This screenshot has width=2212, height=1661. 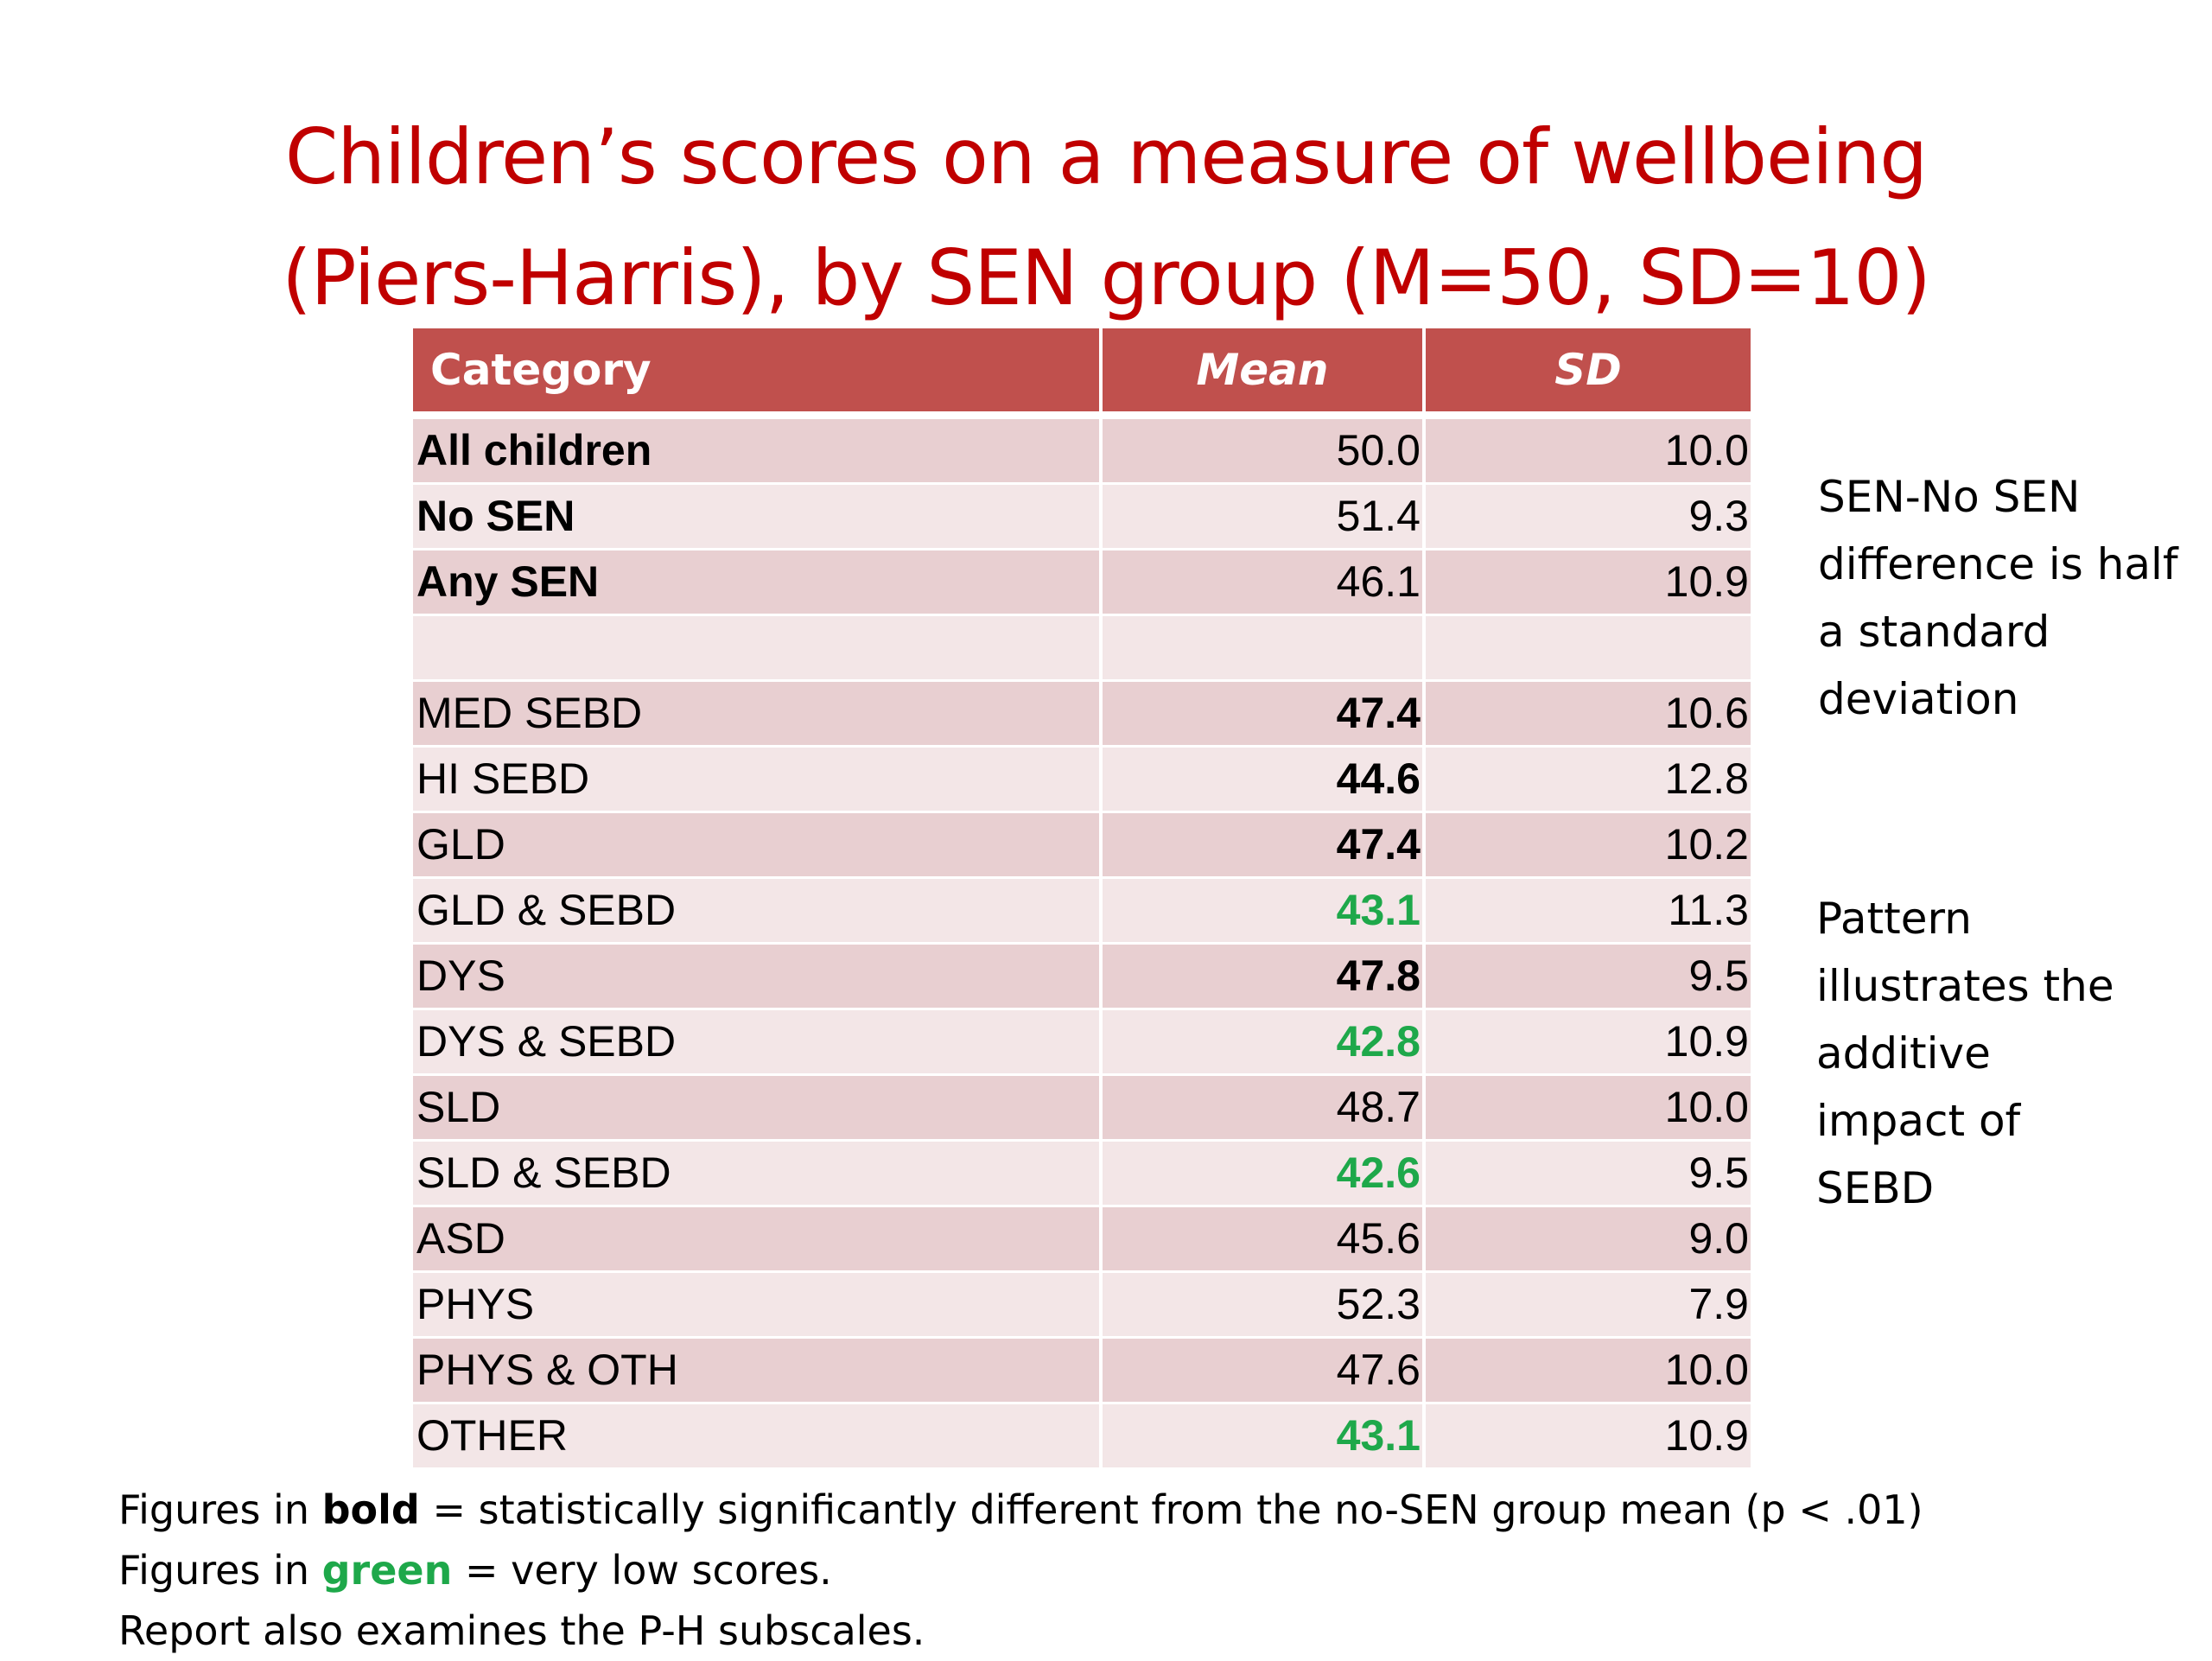 I want to click on table-row: All children 50.0 10.0, so click(x=1082, y=450).